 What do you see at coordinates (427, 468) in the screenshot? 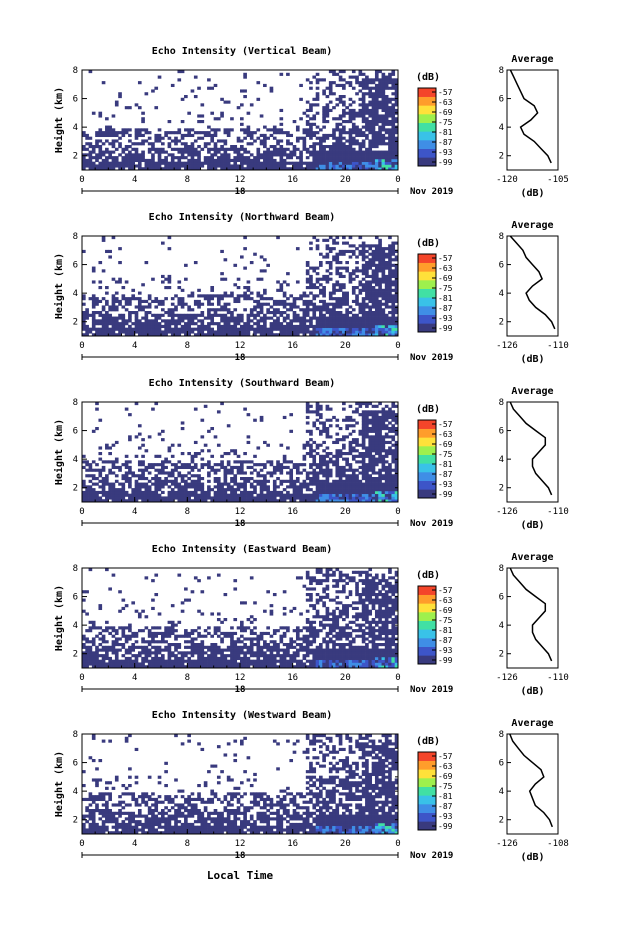
I see `colorbar-swatch` at bounding box center [427, 468].